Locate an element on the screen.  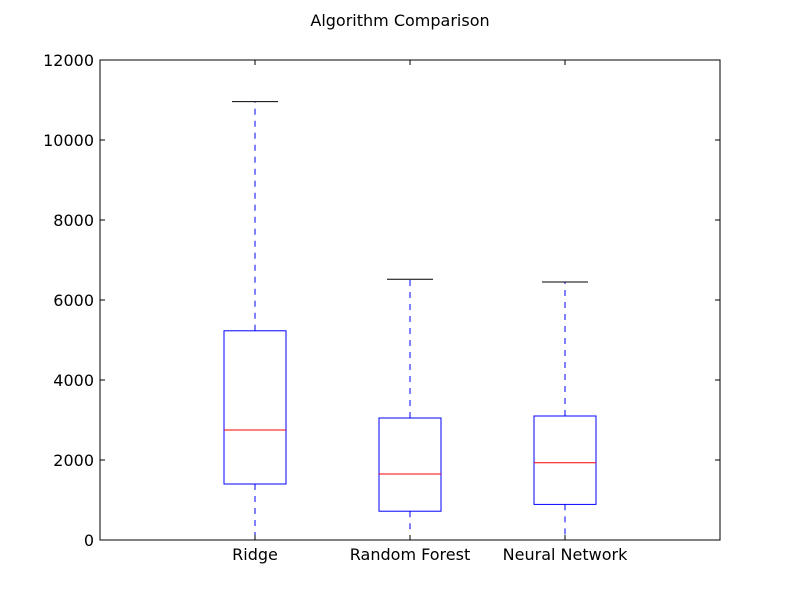
y-tick-label: 0 is located at coordinates (89, 540).